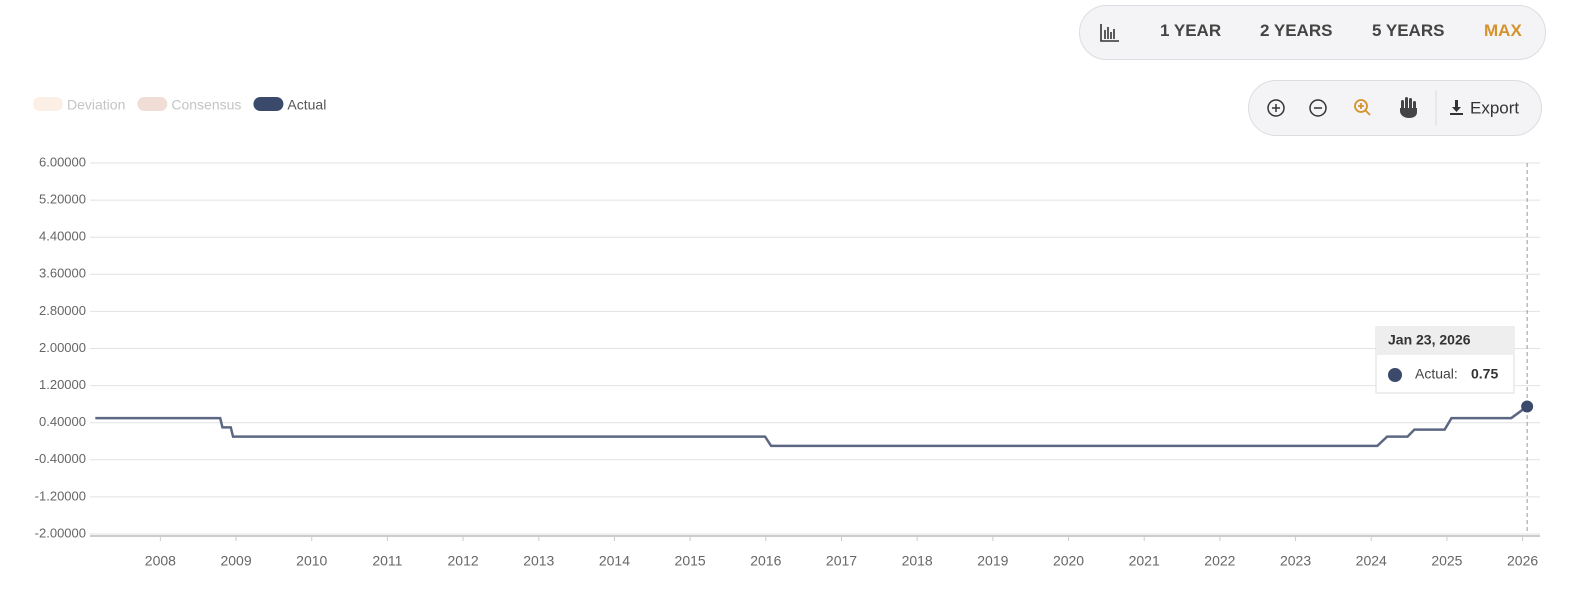 This screenshot has height=591, width=1578. I want to click on x-tick-label: 2011, so click(387, 561).